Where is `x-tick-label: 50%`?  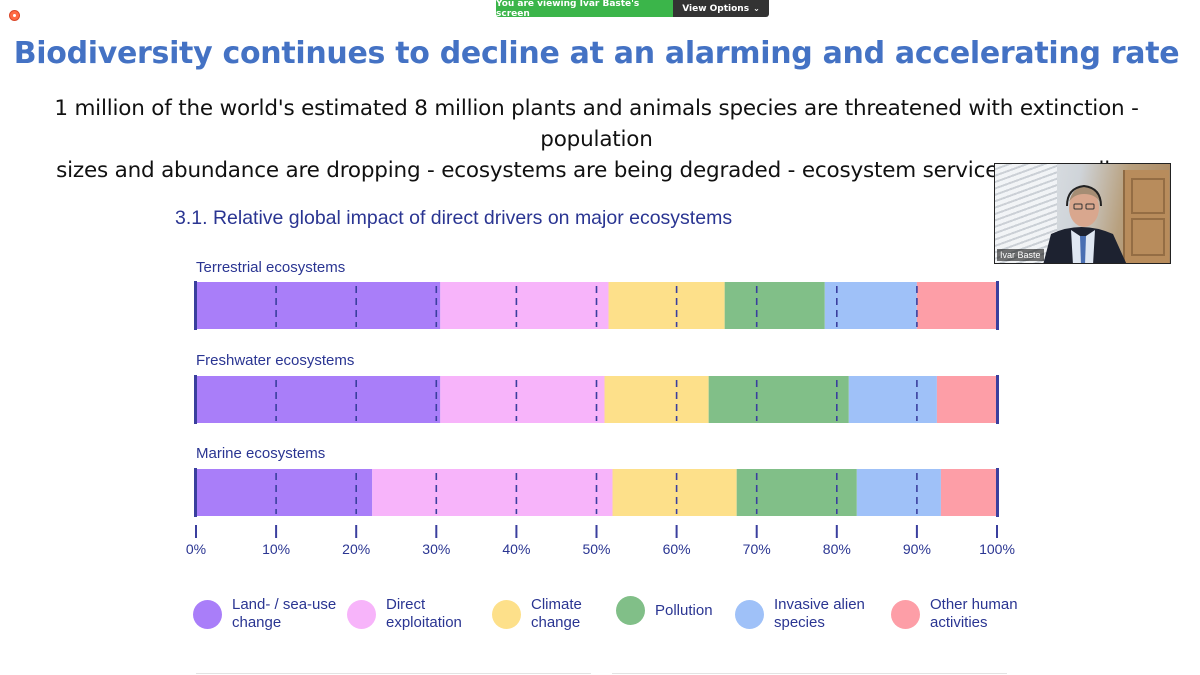
x-tick-label: 50% is located at coordinates (596, 549).